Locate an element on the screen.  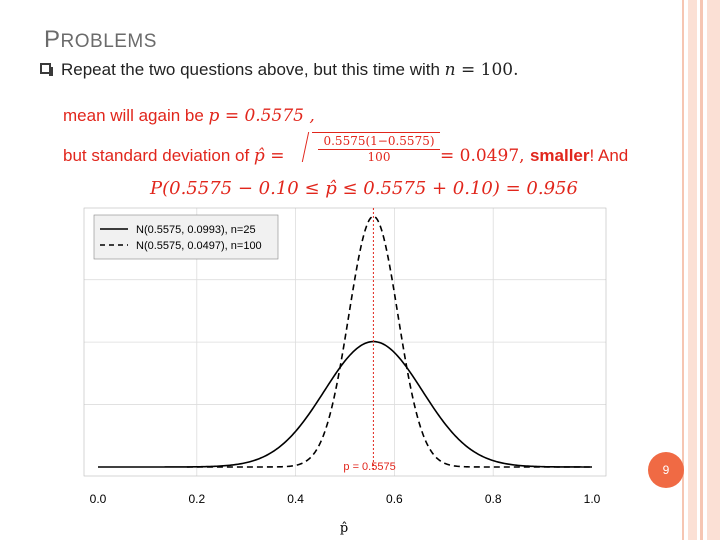
x-tick-label: 0.4 is located at coordinates (295, 499).